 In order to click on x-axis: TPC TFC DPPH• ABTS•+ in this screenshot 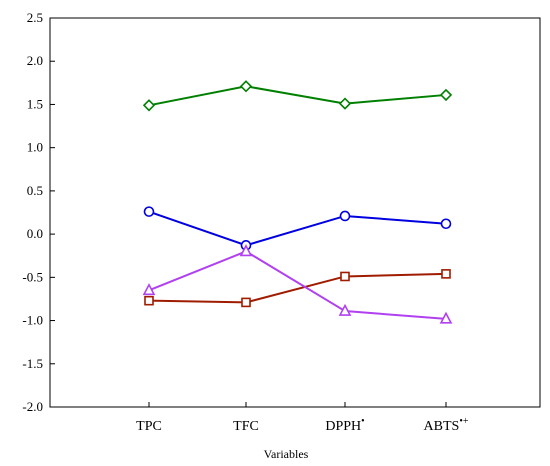, I will do `click(302, 418)`.